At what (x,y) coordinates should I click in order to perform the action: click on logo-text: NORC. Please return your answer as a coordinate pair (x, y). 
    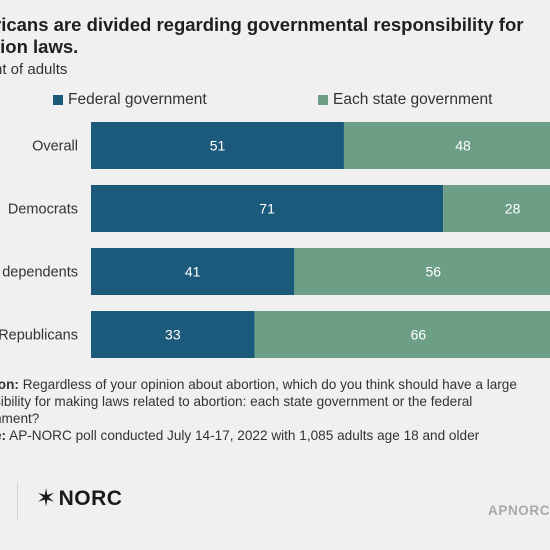
    Looking at the image, I should click on (90, 498).